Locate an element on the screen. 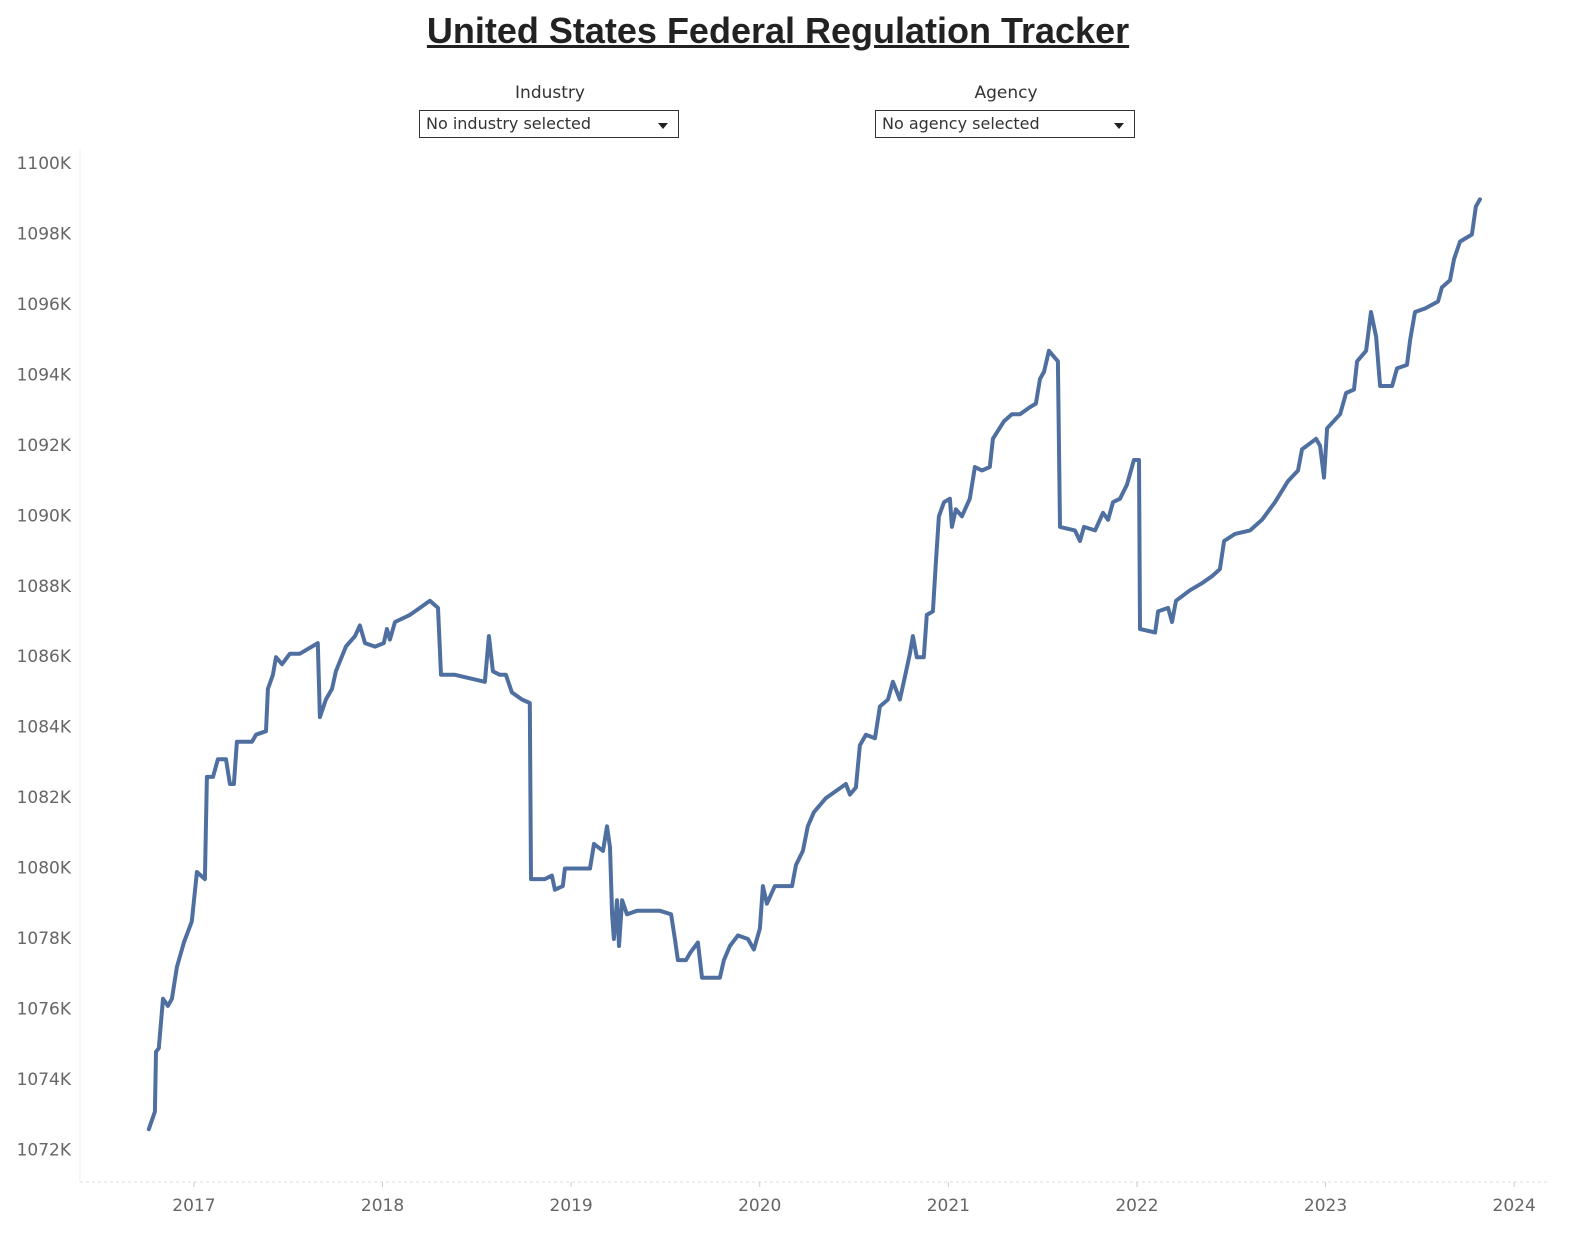 This screenshot has width=1591, height=1243. y-tick-label: 1072K is located at coordinates (44, 1150).